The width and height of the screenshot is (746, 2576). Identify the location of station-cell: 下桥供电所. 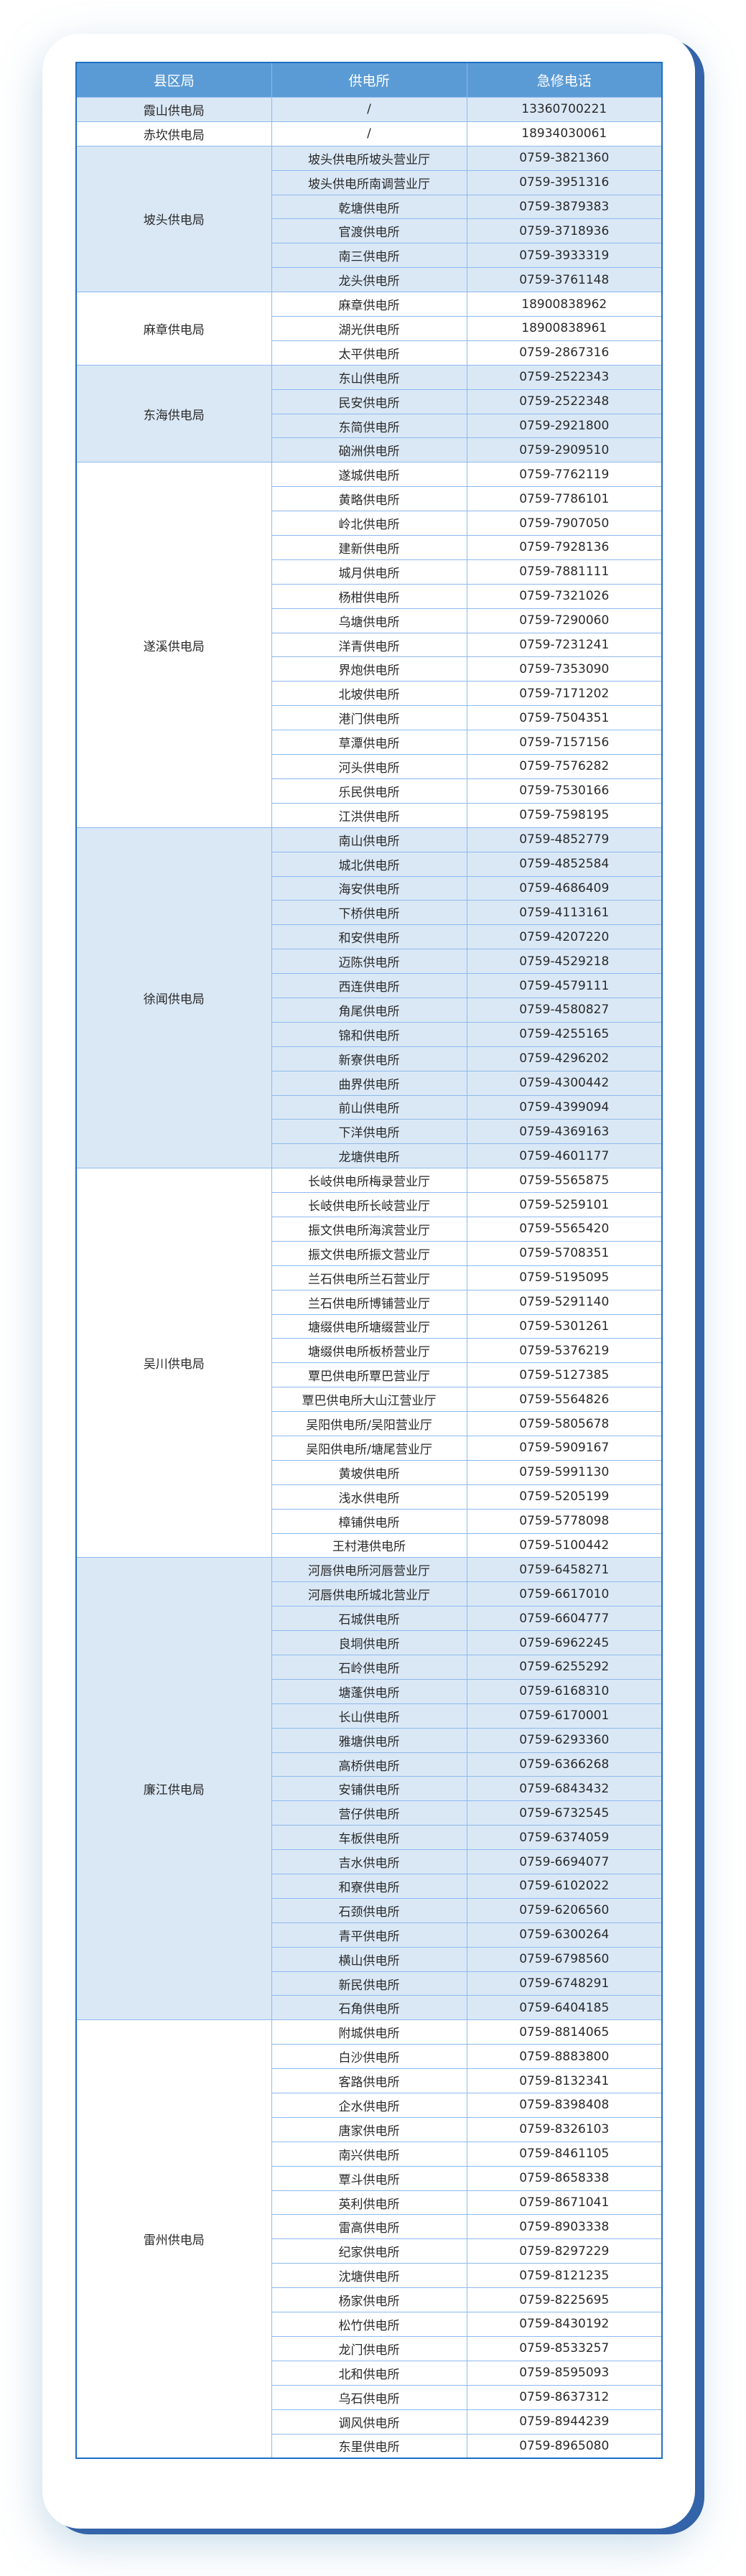
(369, 913).